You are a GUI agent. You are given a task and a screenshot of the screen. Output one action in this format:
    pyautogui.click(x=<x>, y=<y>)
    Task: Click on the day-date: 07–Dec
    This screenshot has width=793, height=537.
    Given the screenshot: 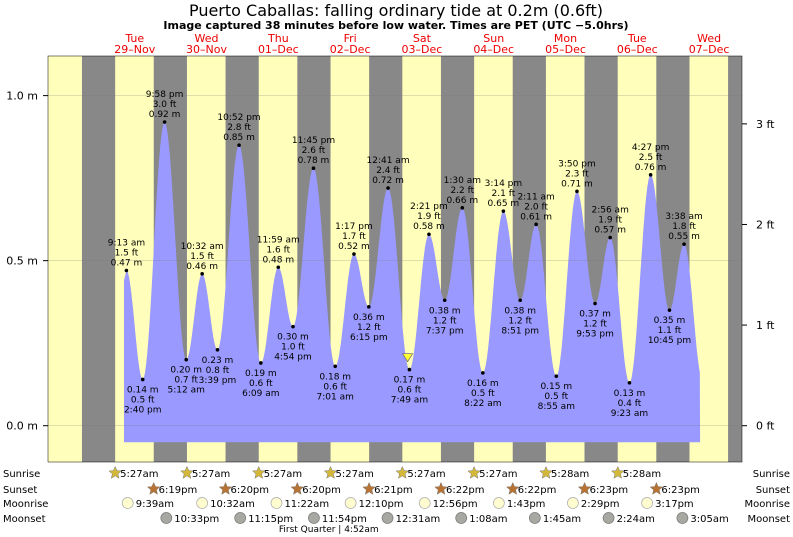 What is the action you would take?
    pyautogui.click(x=709, y=49)
    